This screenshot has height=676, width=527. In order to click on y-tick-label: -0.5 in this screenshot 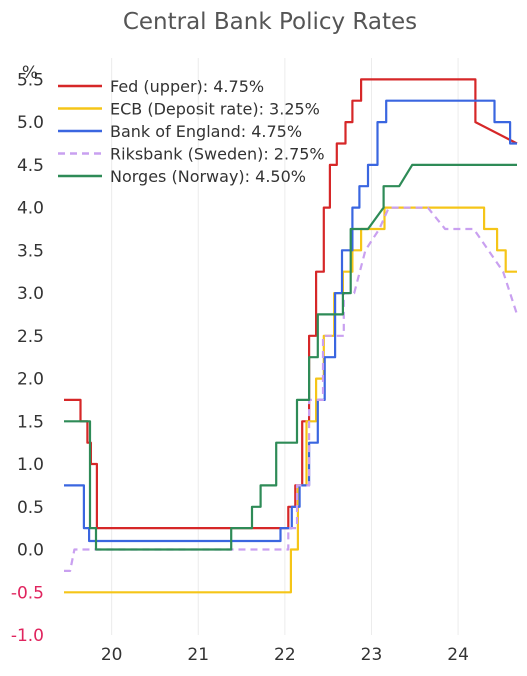, I will do `click(27, 593)`.